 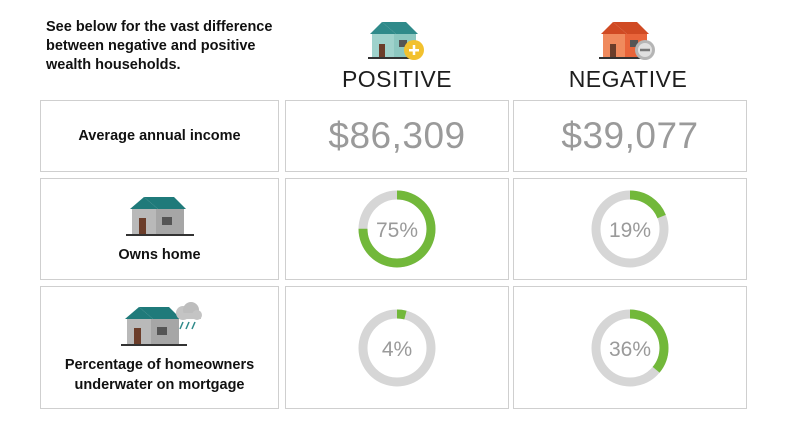 I want to click on positive-underwater-donut: 4%, so click(x=397, y=347).